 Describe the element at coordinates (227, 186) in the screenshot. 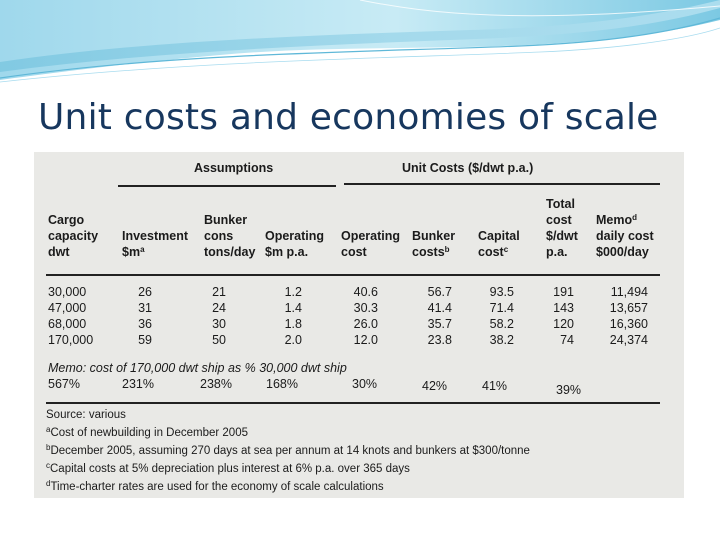

I see `rule-assumptions` at that location.